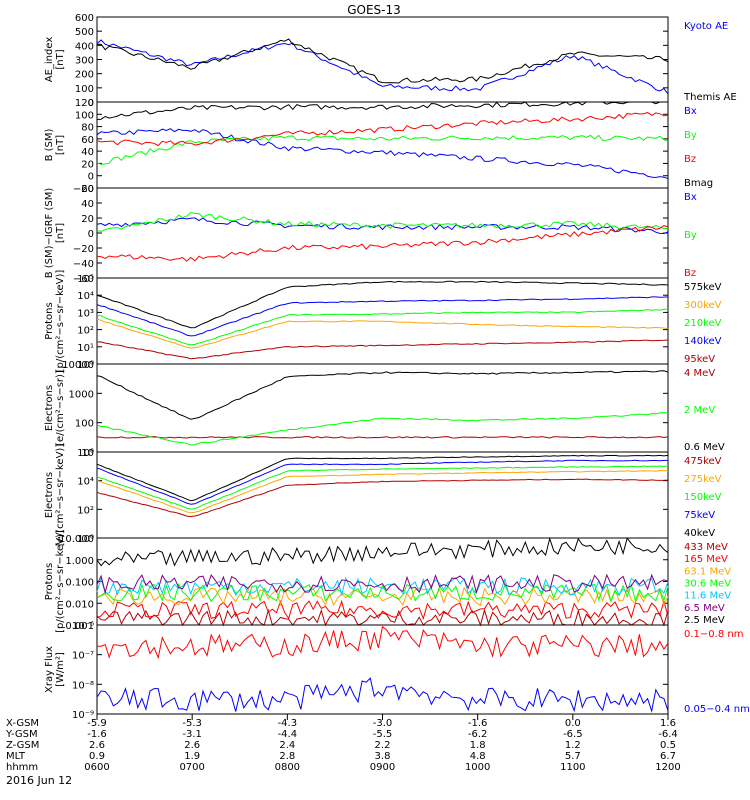 This screenshot has height=800, width=750. I want to click on x-axis-row-label: Y-GSM, so click(21, 734).